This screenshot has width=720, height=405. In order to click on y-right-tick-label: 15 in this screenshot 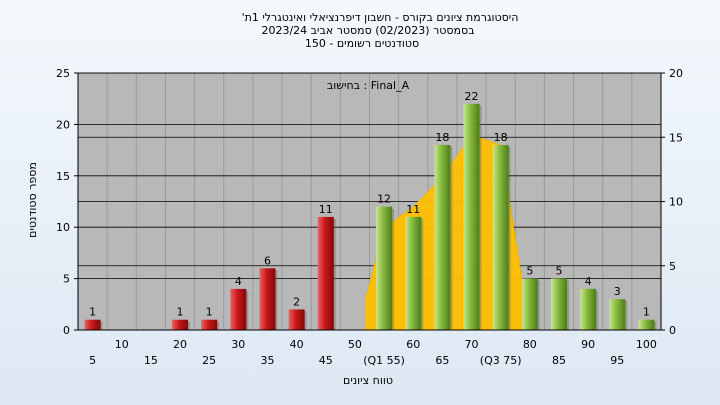, I will do `click(676, 137)`.